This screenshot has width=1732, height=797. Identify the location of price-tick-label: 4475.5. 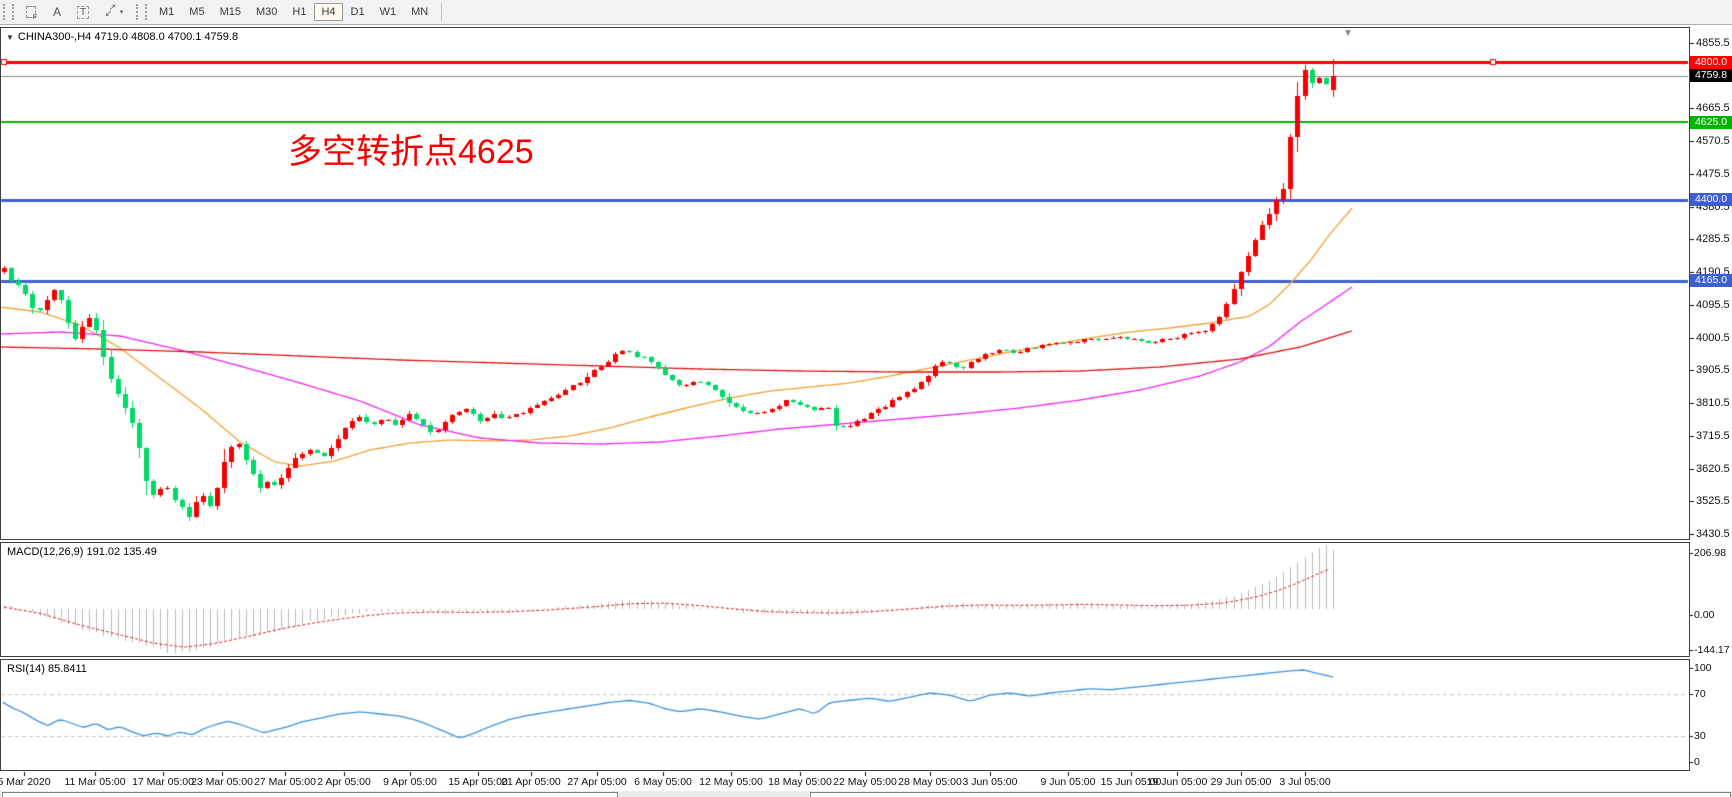
(1713, 173).